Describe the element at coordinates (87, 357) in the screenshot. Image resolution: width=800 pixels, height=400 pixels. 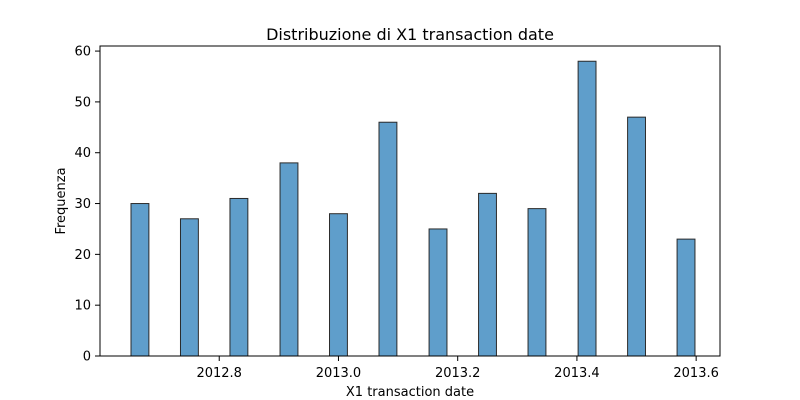
I see `y-tick-label-0: 0` at that location.